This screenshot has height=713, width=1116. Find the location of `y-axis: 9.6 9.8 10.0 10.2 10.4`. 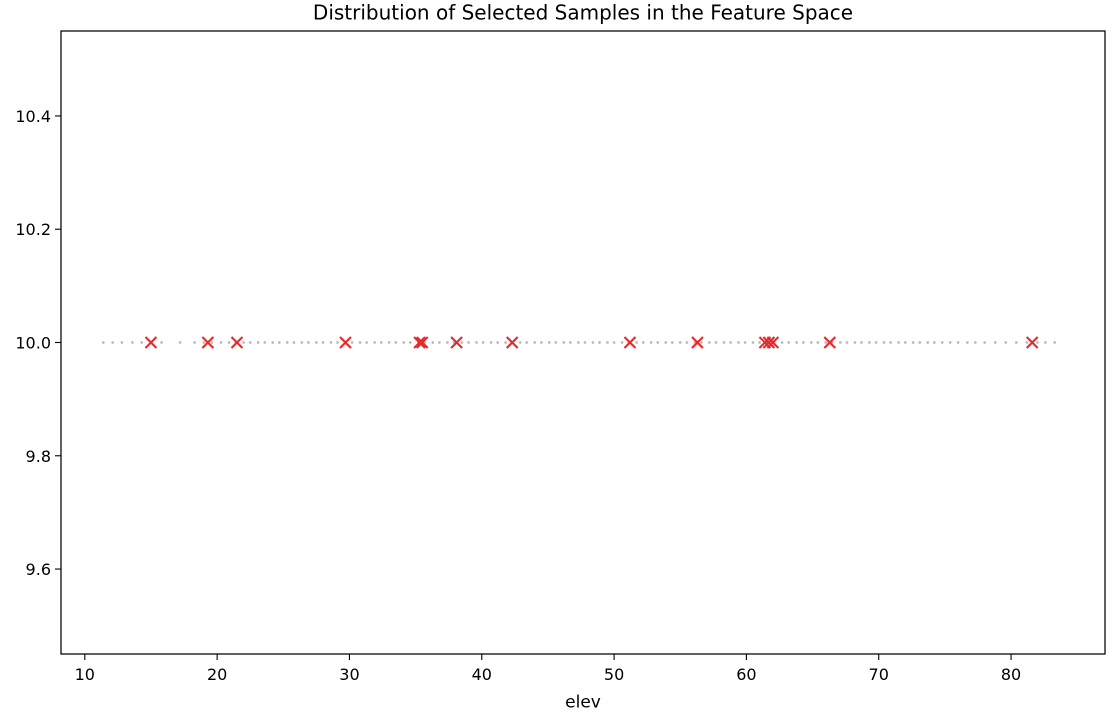

y-axis: 9.6 9.8 10.0 10.2 10.4 is located at coordinates (38, 343).